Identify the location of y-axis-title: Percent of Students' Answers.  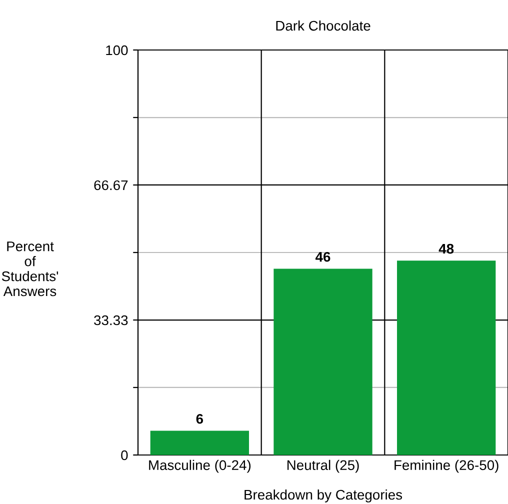
(30, 269).